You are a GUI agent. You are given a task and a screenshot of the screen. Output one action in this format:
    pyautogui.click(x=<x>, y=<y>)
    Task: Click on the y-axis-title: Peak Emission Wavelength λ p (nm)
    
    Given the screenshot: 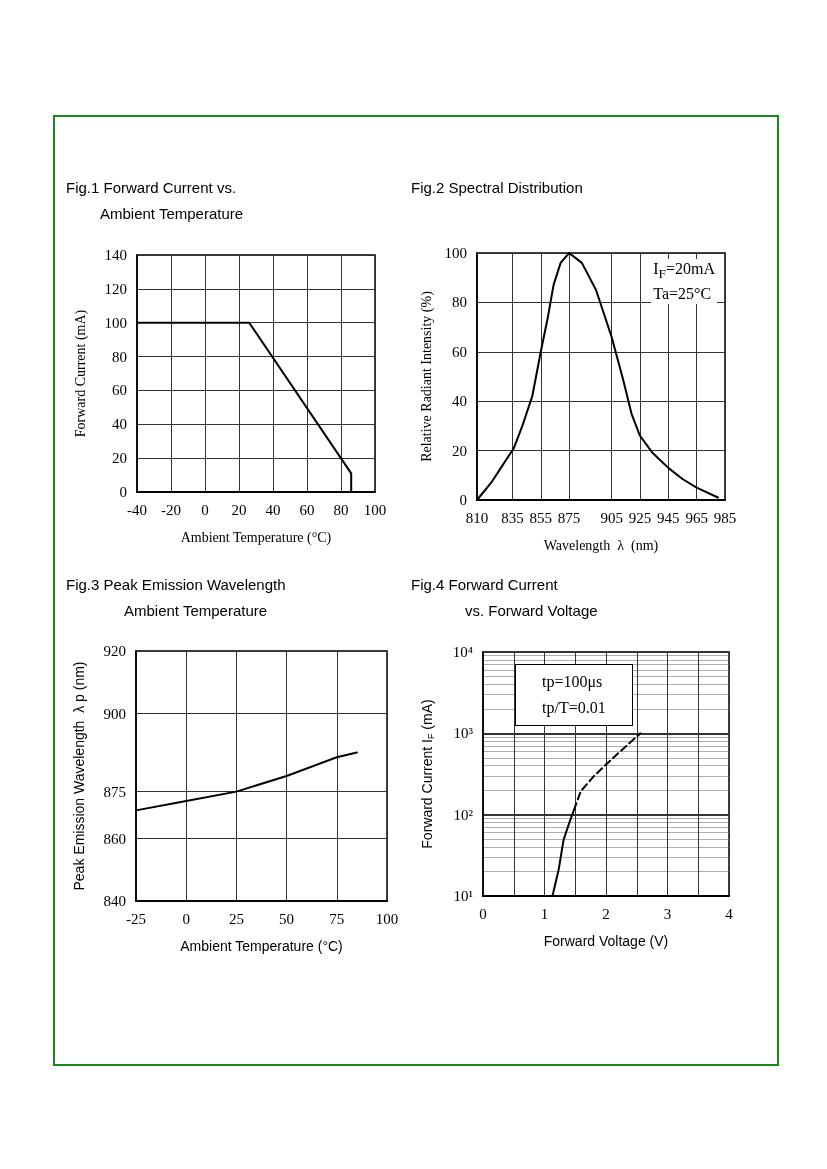 What is the action you would take?
    pyautogui.click(x=79, y=776)
    